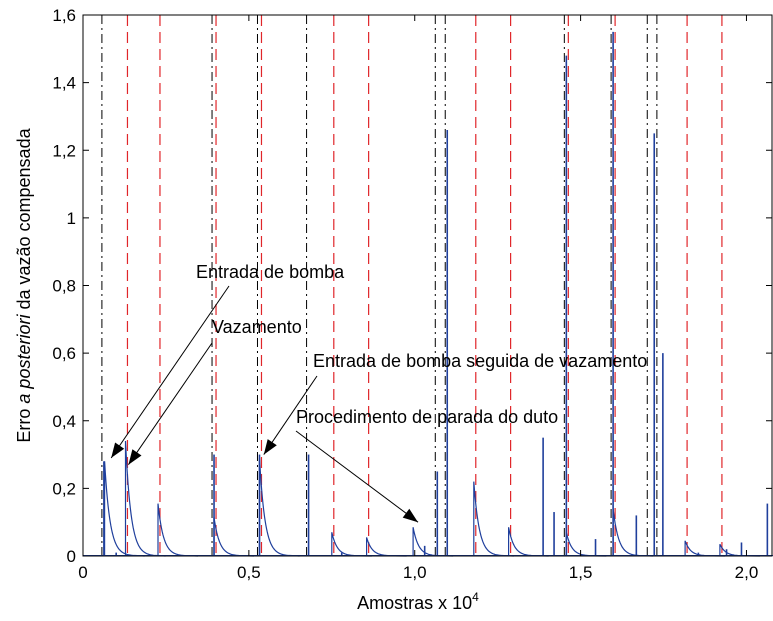  I want to click on y-tick-label: 0, so click(71, 556).